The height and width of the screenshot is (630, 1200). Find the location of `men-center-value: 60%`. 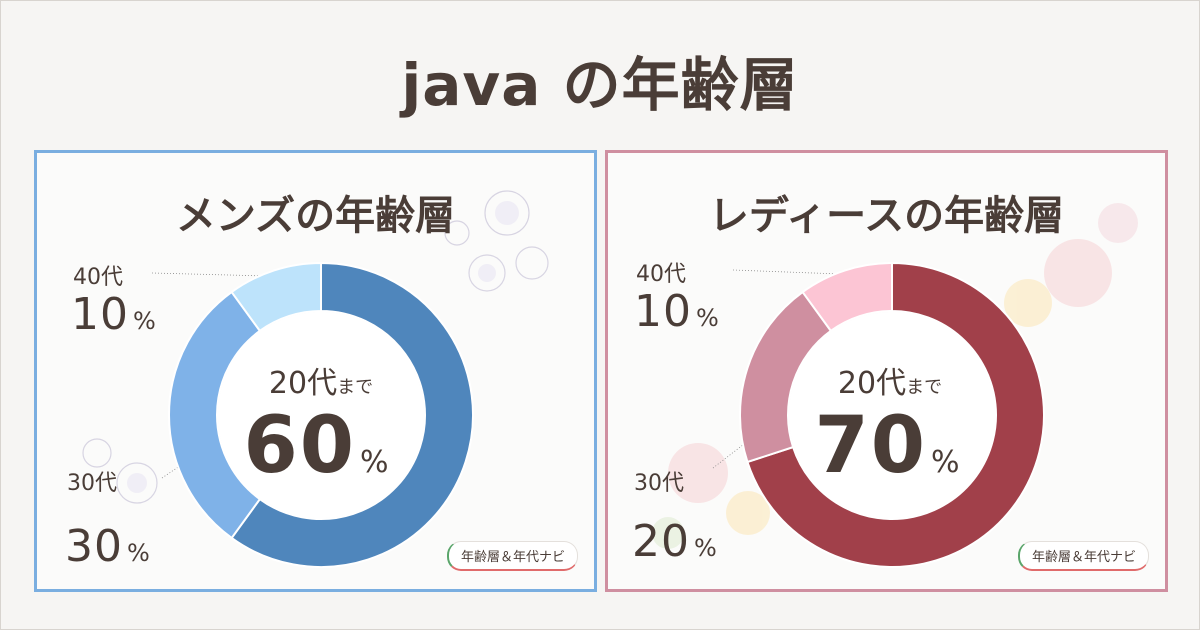

men-center-value: 60% is located at coordinates (317, 446).